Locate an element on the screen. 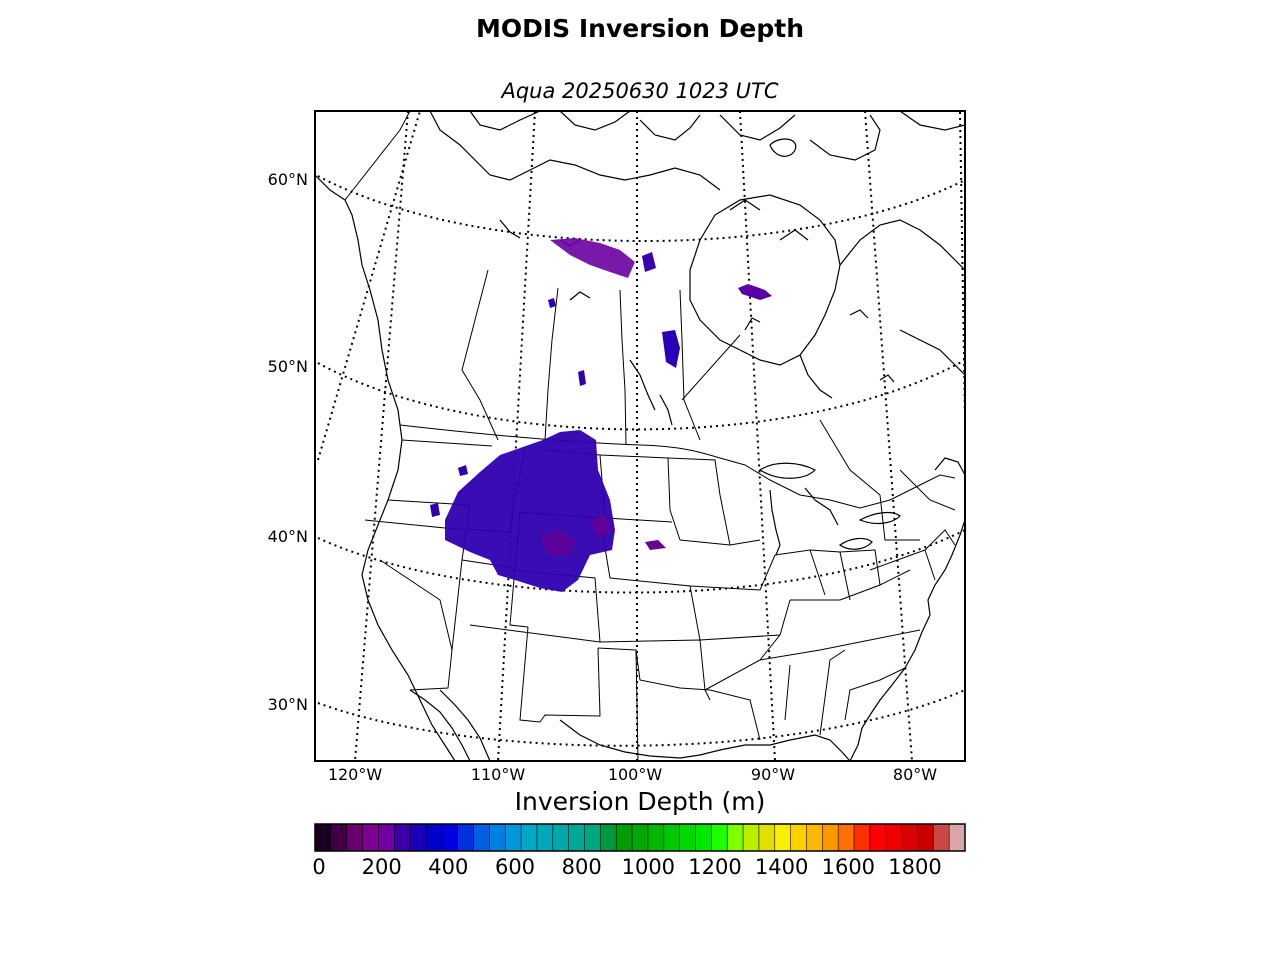 The width and height of the screenshot is (1280, 960). colorbar-title: Inversion Depth (m) is located at coordinates (640, 801).